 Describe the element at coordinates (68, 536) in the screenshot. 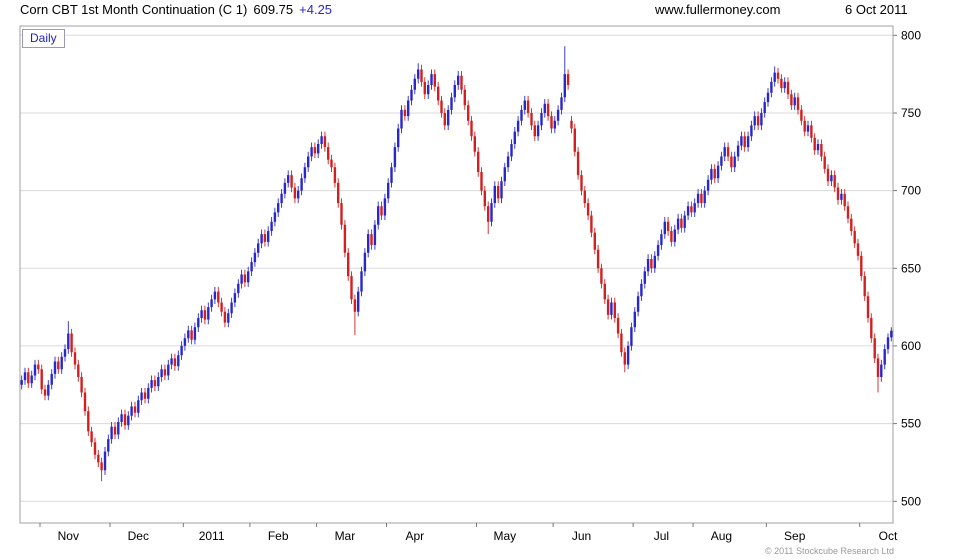

I see `x-axis-label: Nov` at that location.